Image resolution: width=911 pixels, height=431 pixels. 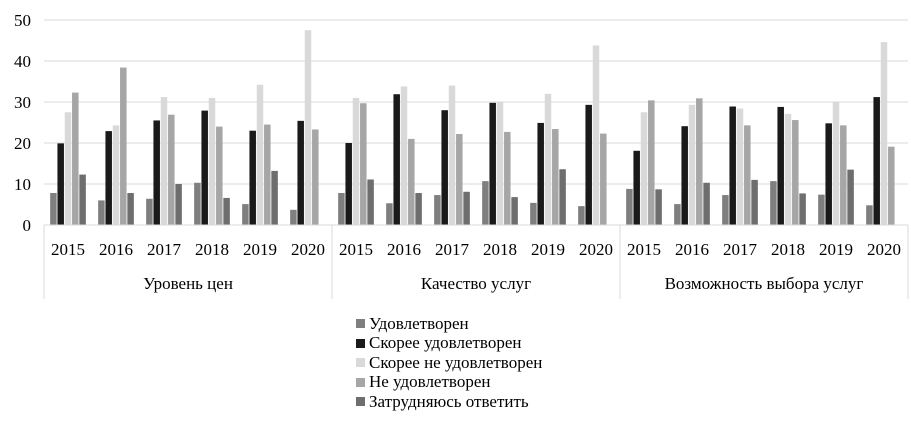 What do you see at coordinates (449, 401) in the screenshot?
I see `legend-label: Затрудняюсь ответить` at bounding box center [449, 401].